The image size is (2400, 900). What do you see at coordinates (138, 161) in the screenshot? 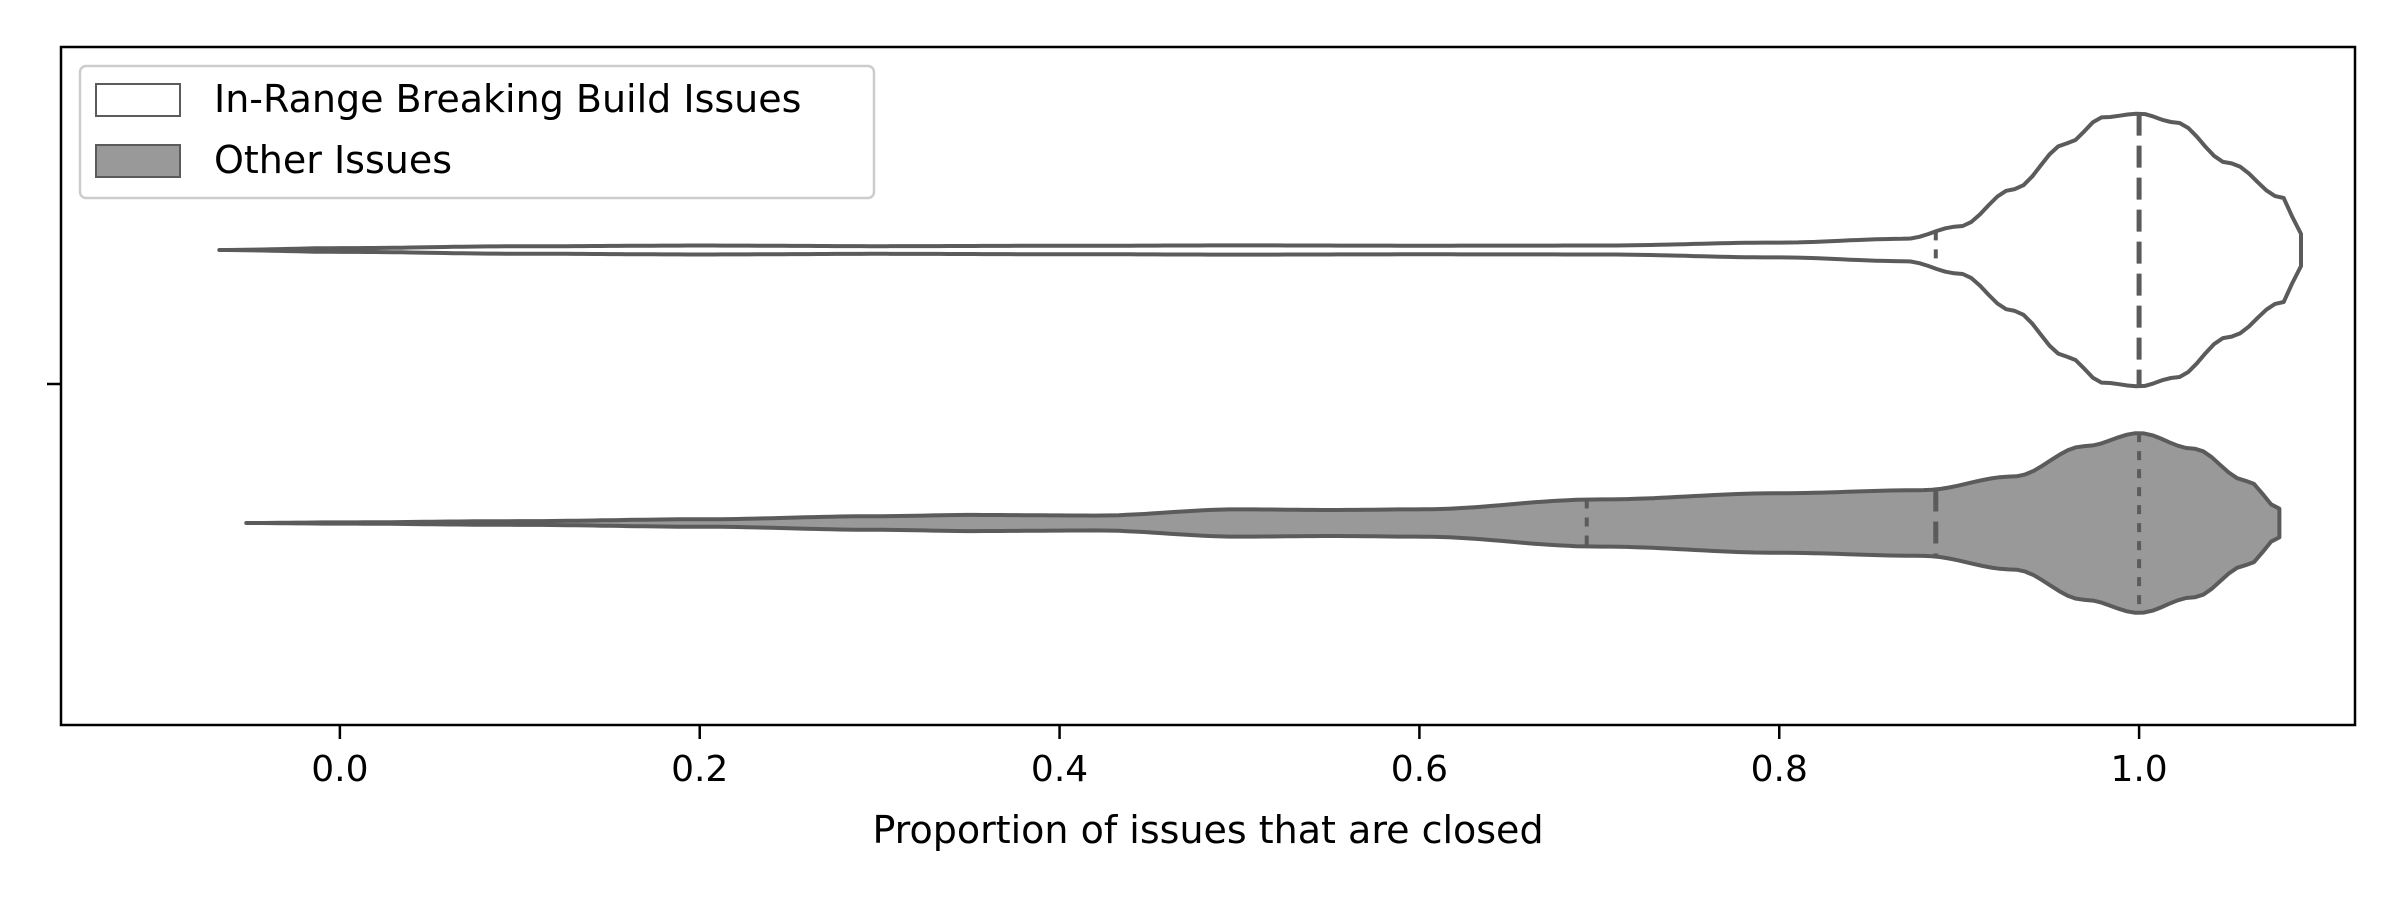
I see `legend-swatch-other-issues` at bounding box center [138, 161].